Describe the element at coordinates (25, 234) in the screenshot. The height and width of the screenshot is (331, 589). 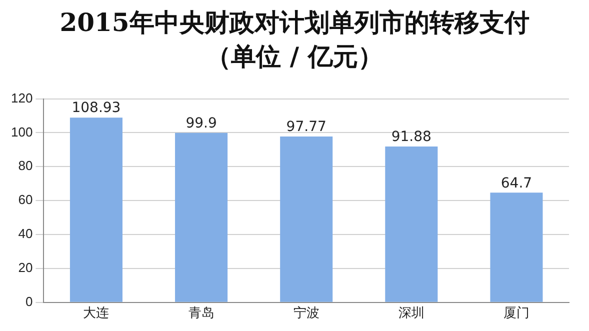
I see `y-tick-label: 40` at that location.